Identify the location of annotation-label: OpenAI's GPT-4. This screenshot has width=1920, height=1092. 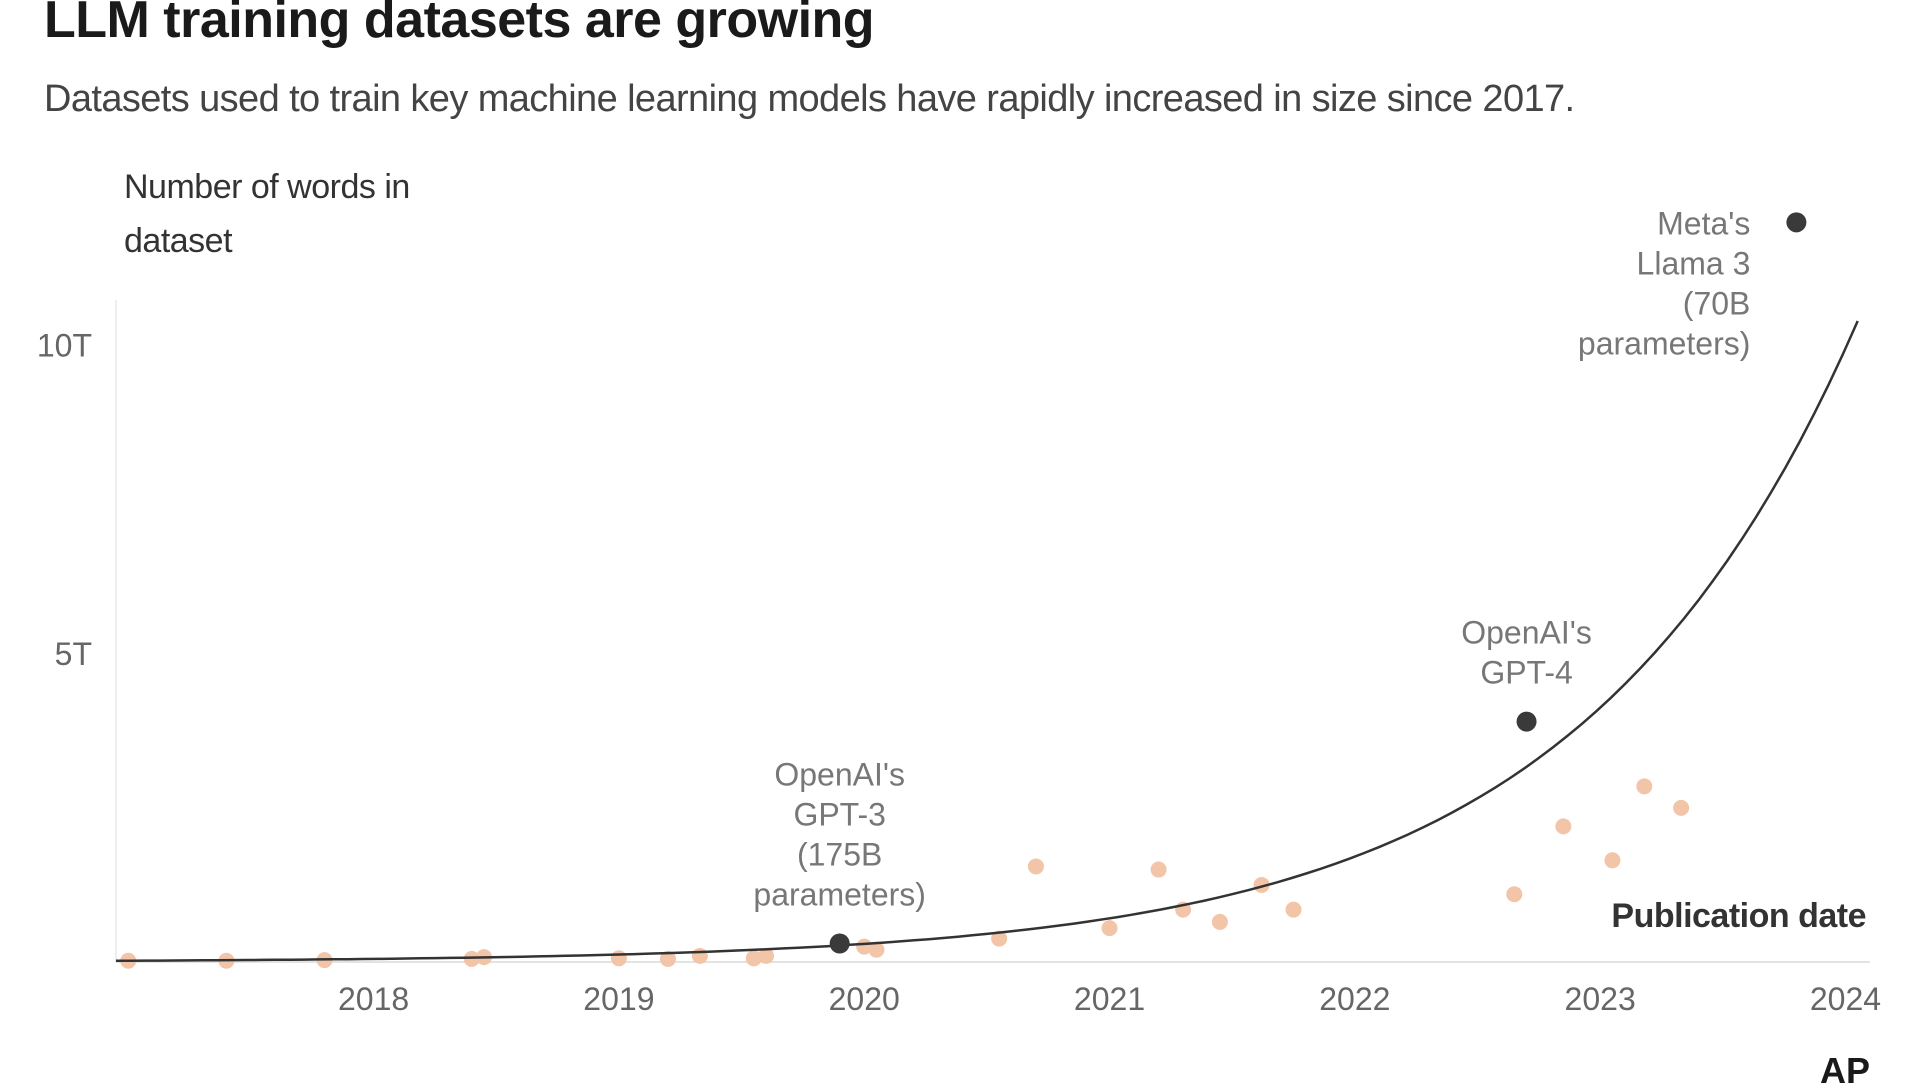
(1526, 653).